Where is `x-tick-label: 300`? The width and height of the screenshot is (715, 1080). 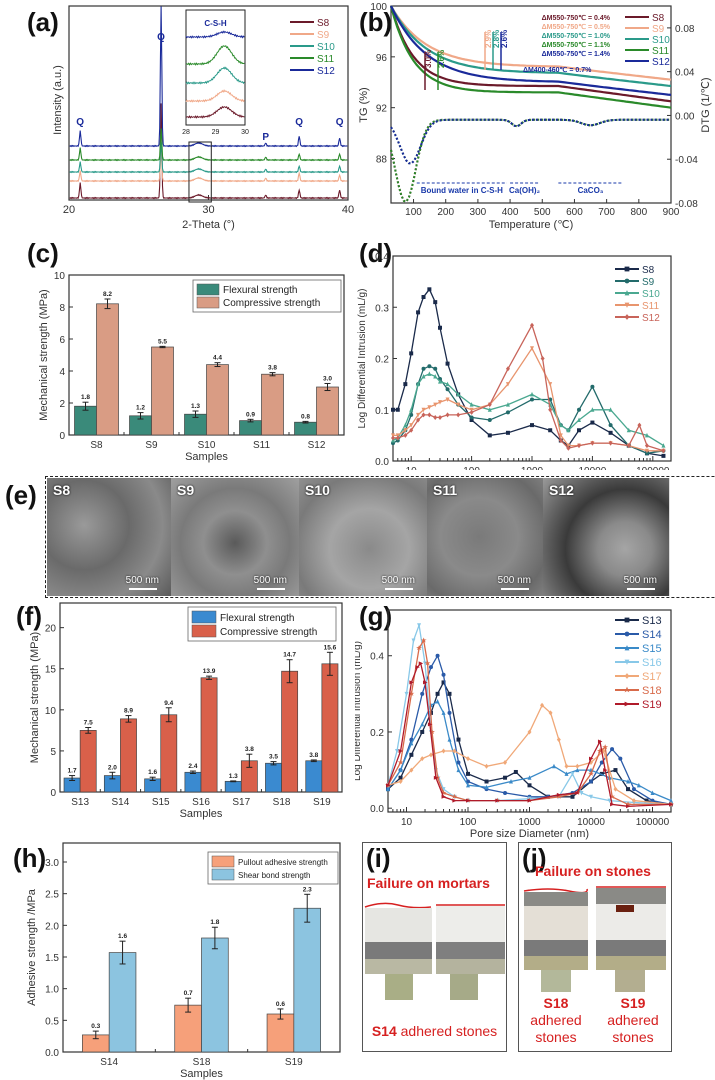 x-tick-label: 300 is located at coordinates (478, 212).